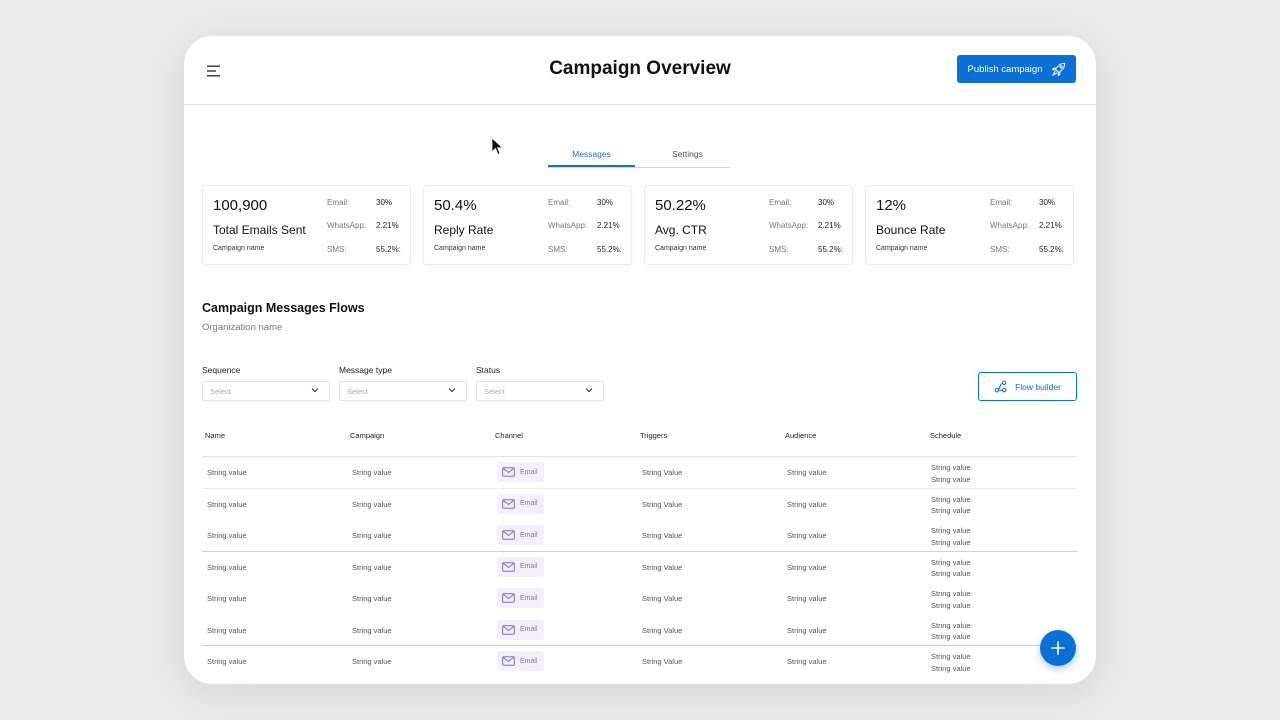 Image resolution: width=1280 pixels, height=720 pixels. Describe the element at coordinates (283, 308) in the screenshot. I see `section-title: Campaign Messages Flows` at that location.